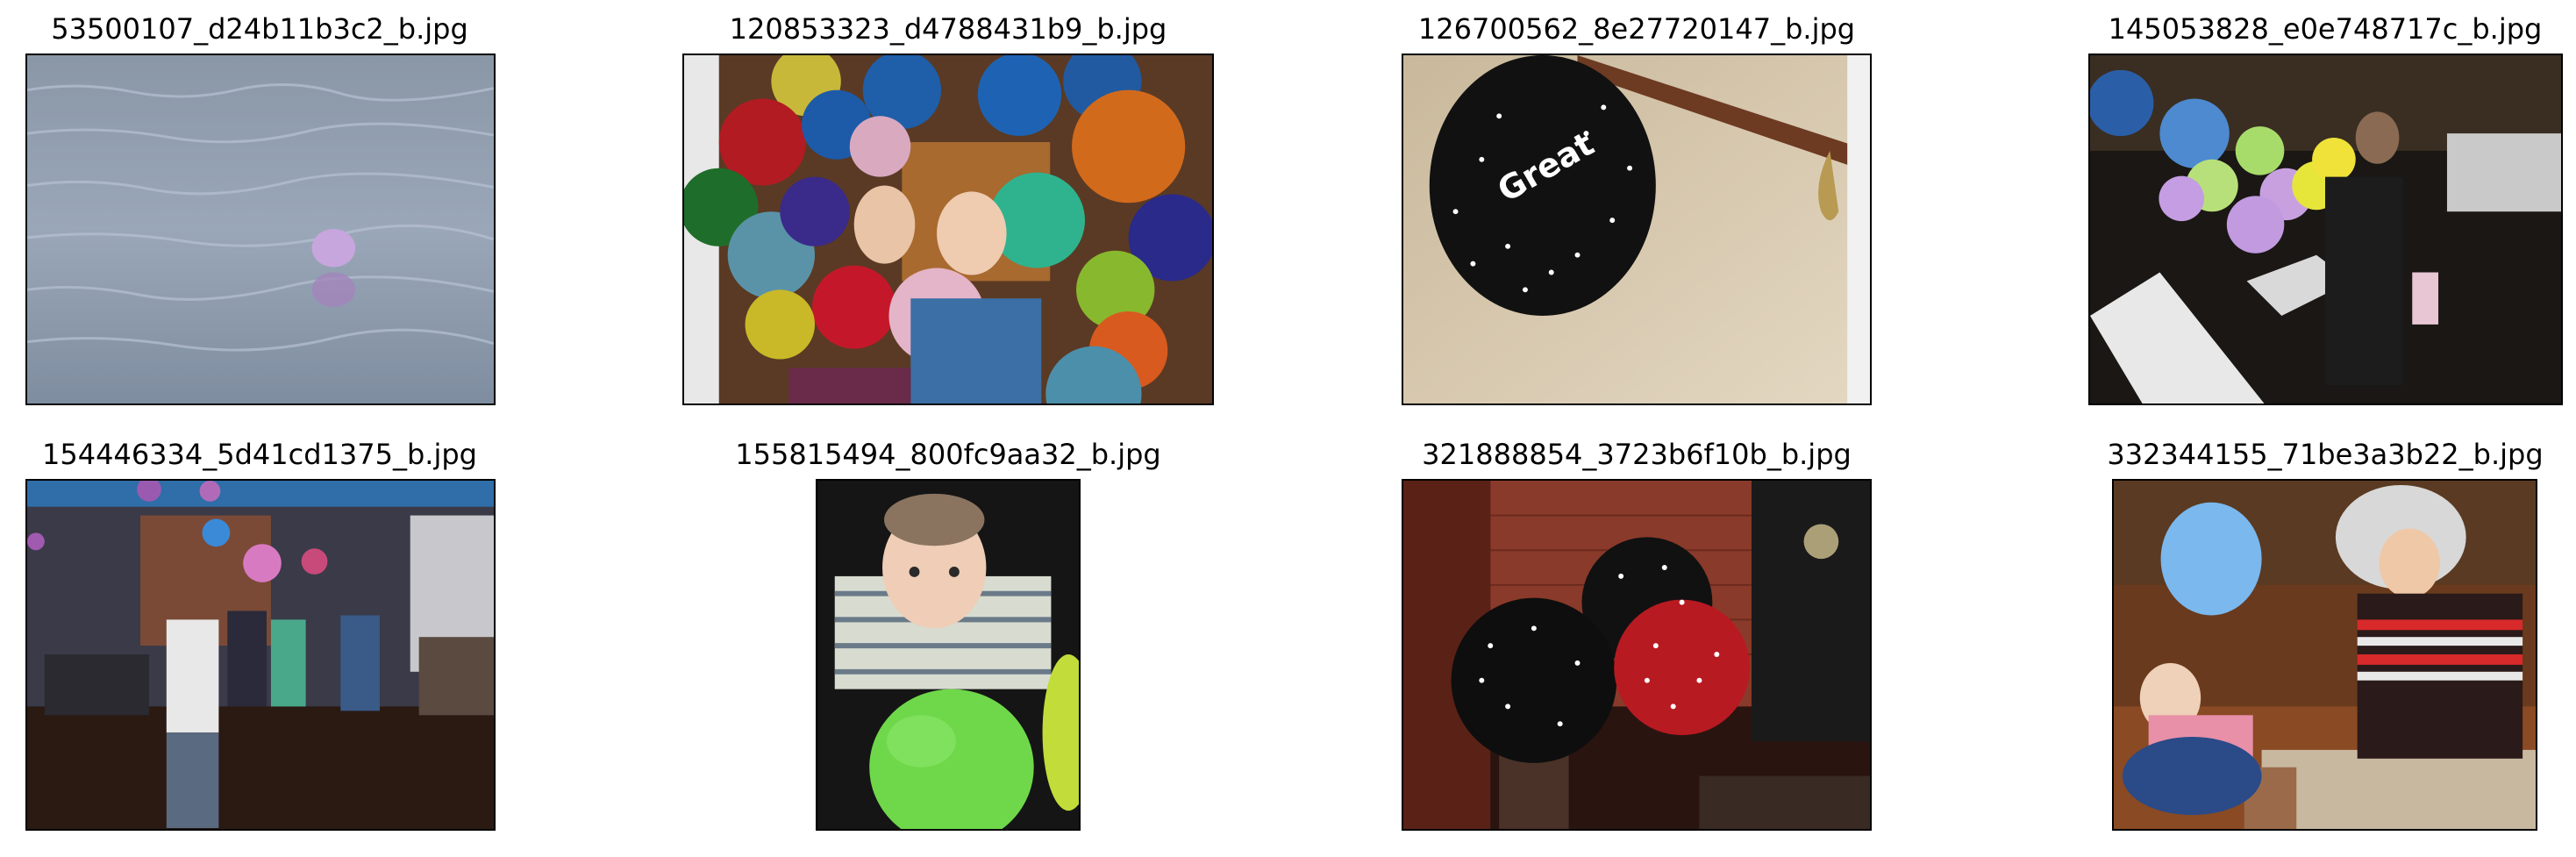 The height and width of the screenshot is (857, 2576). What do you see at coordinates (2326, 455) in the screenshot?
I see `image-caption-8: 332344155_71be3a3b22_b.jpg` at bounding box center [2326, 455].